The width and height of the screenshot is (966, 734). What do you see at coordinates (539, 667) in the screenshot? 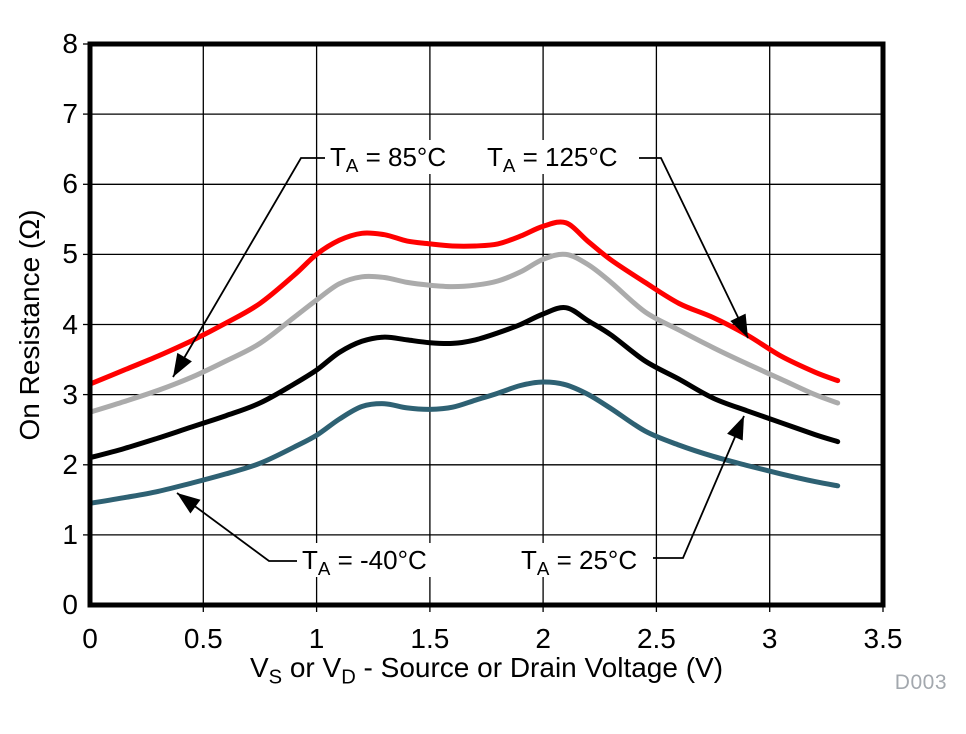
I see `x-axis-label-part: - Source or Drain Voltage (V)` at bounding box center [539, 667].